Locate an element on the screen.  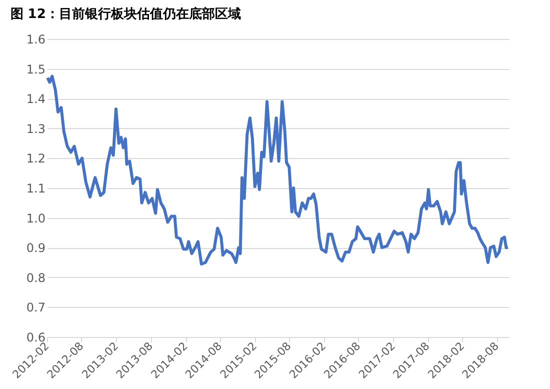
y-tick-label: 1.6 is located at coordinates (36, 39).